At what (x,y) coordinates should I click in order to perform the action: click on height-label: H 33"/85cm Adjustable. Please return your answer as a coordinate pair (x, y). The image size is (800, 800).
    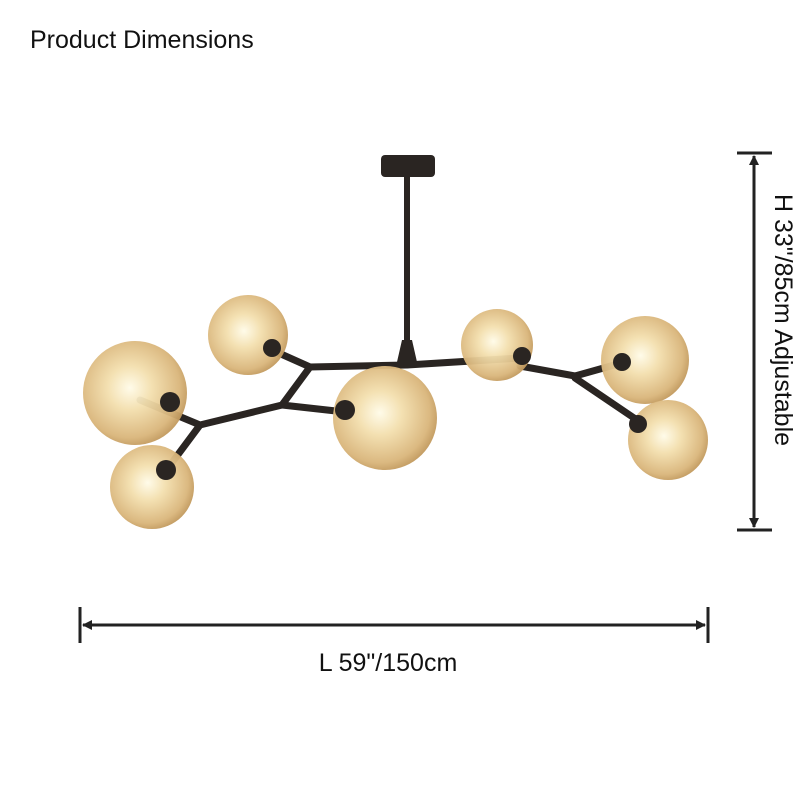
    Looking at the image, I should click on (783, 320).